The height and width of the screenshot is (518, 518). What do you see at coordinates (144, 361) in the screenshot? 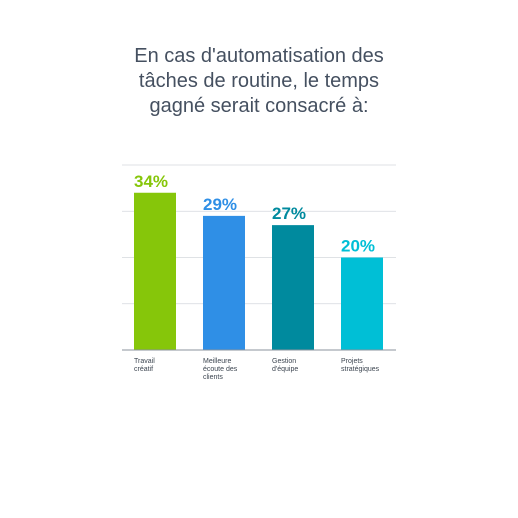
I see `category-label: Travail` at bounding box center [144, 361].